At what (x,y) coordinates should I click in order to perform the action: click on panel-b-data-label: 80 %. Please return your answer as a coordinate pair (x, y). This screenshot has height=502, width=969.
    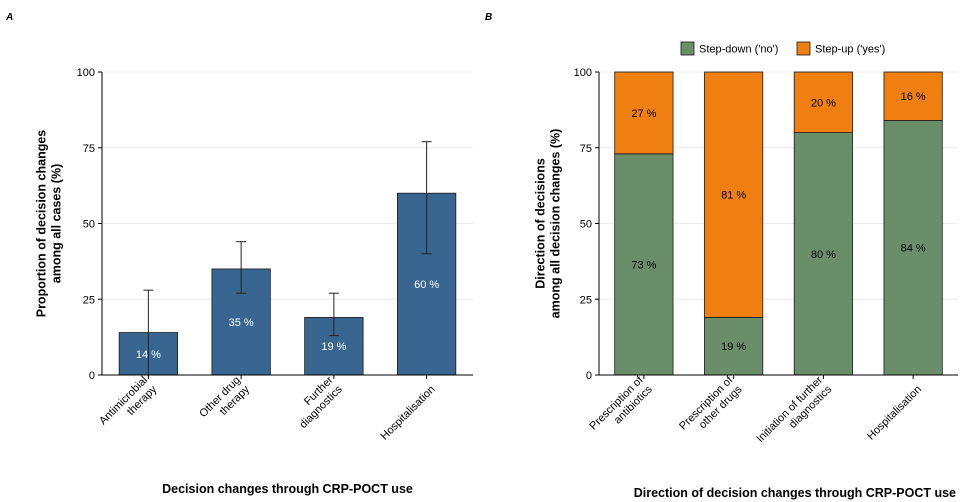
    Looking at the image, I should click on (823, 255).